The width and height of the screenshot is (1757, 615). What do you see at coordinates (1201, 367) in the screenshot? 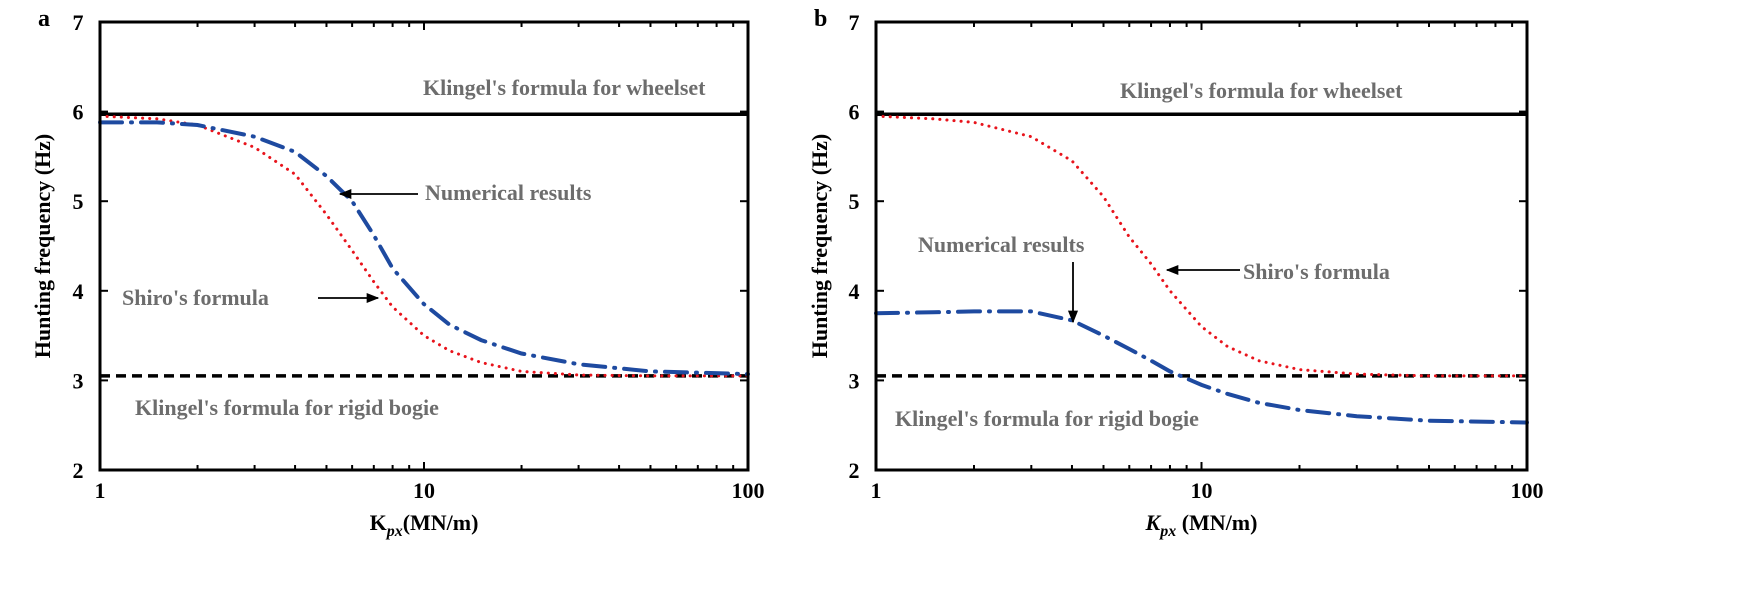
I see `series-line-numerical` at bounding box center [1201, 367].